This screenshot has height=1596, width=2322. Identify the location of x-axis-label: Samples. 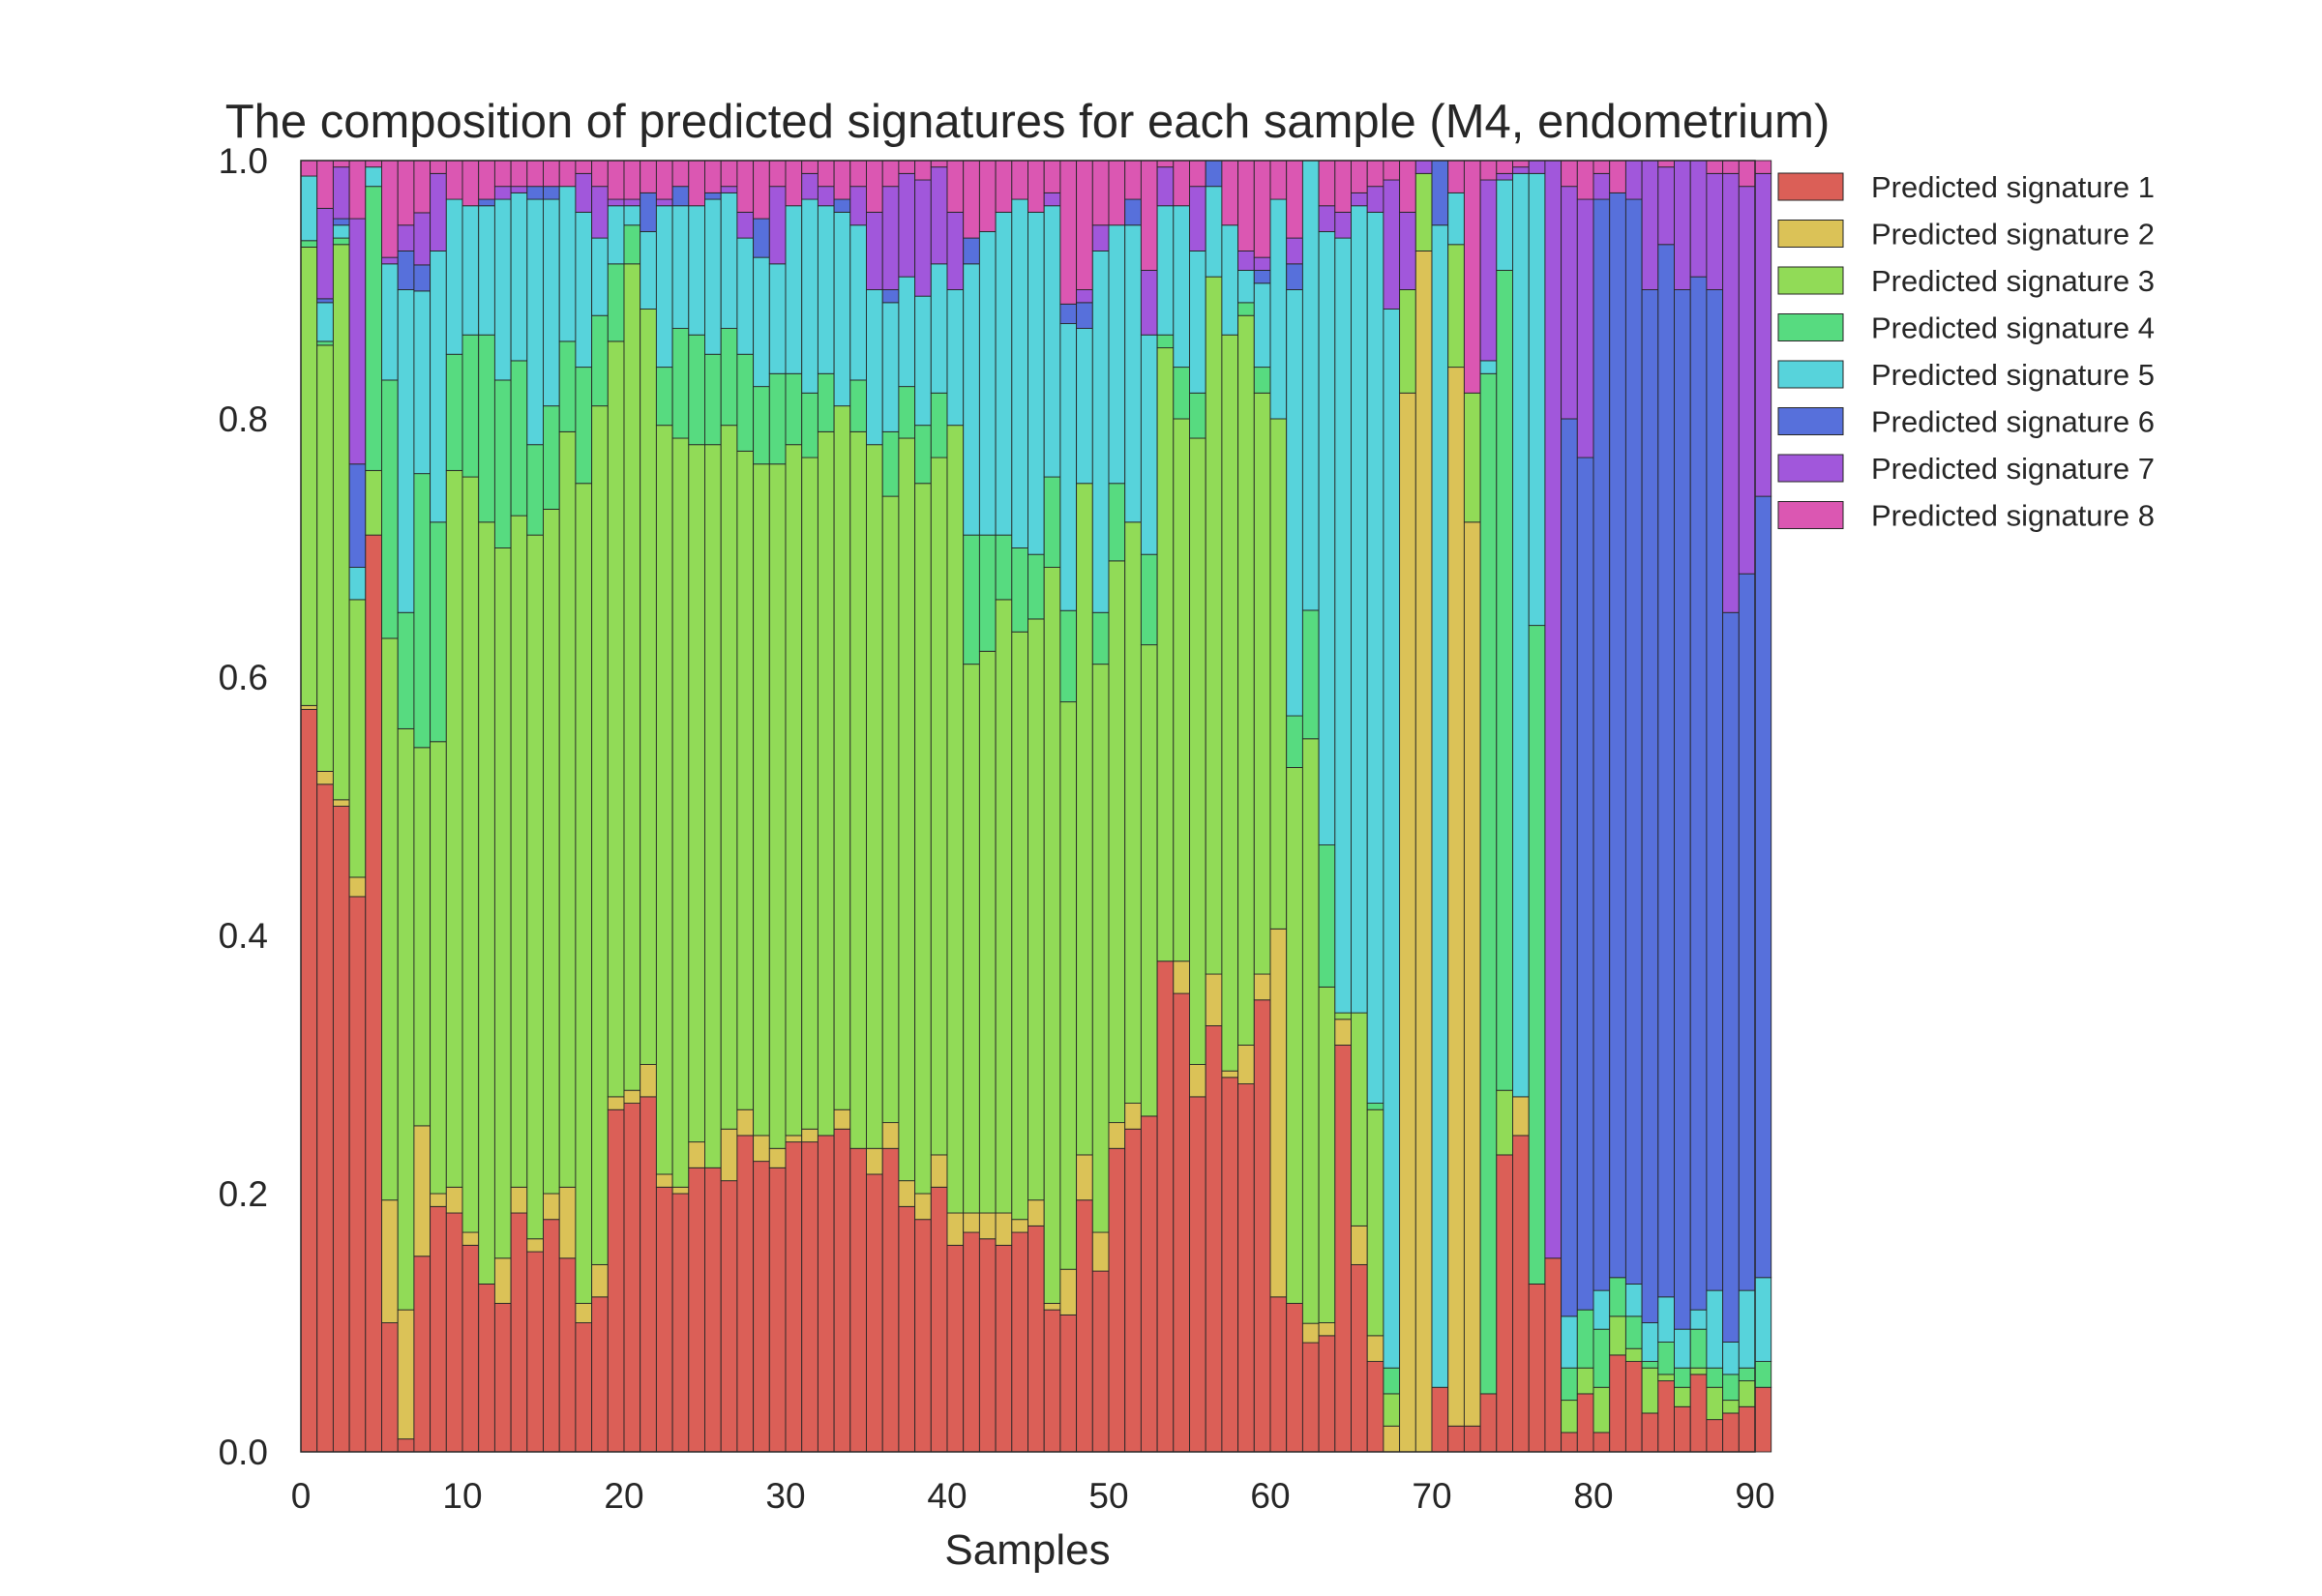
(1027, 1550).